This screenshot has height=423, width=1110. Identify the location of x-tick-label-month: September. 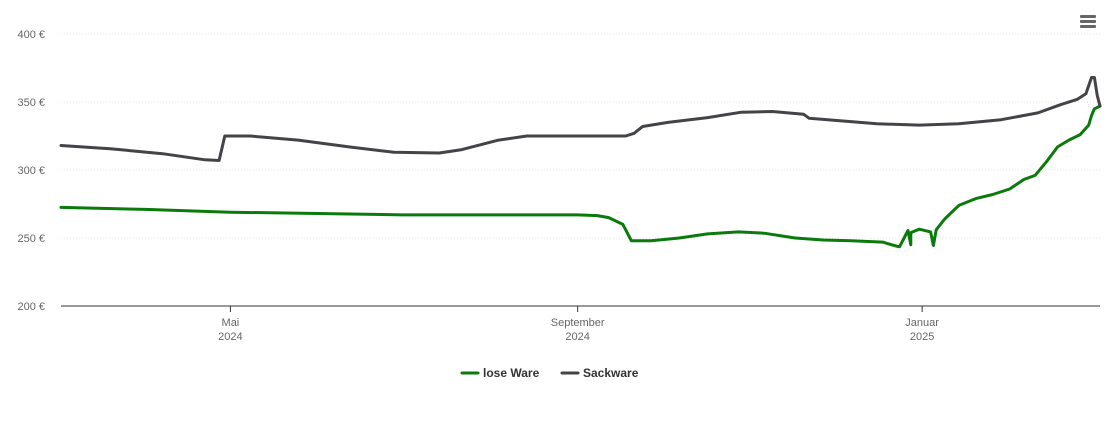
(578, 323).